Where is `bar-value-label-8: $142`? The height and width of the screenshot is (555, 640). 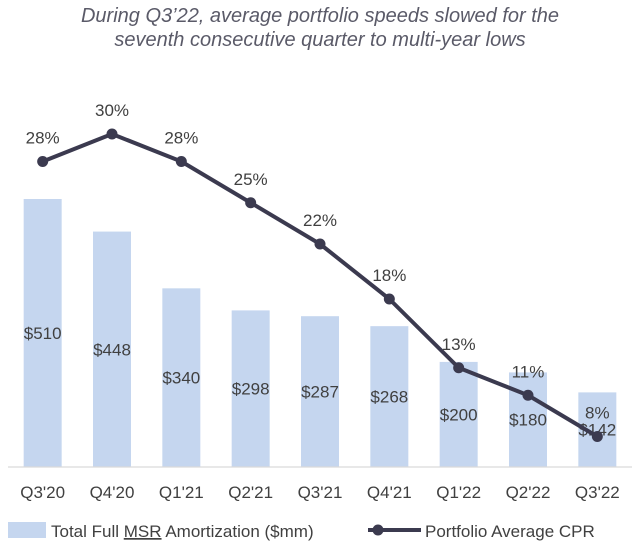
bar-value-label-8: $142 is located at coordinates (597, 430).